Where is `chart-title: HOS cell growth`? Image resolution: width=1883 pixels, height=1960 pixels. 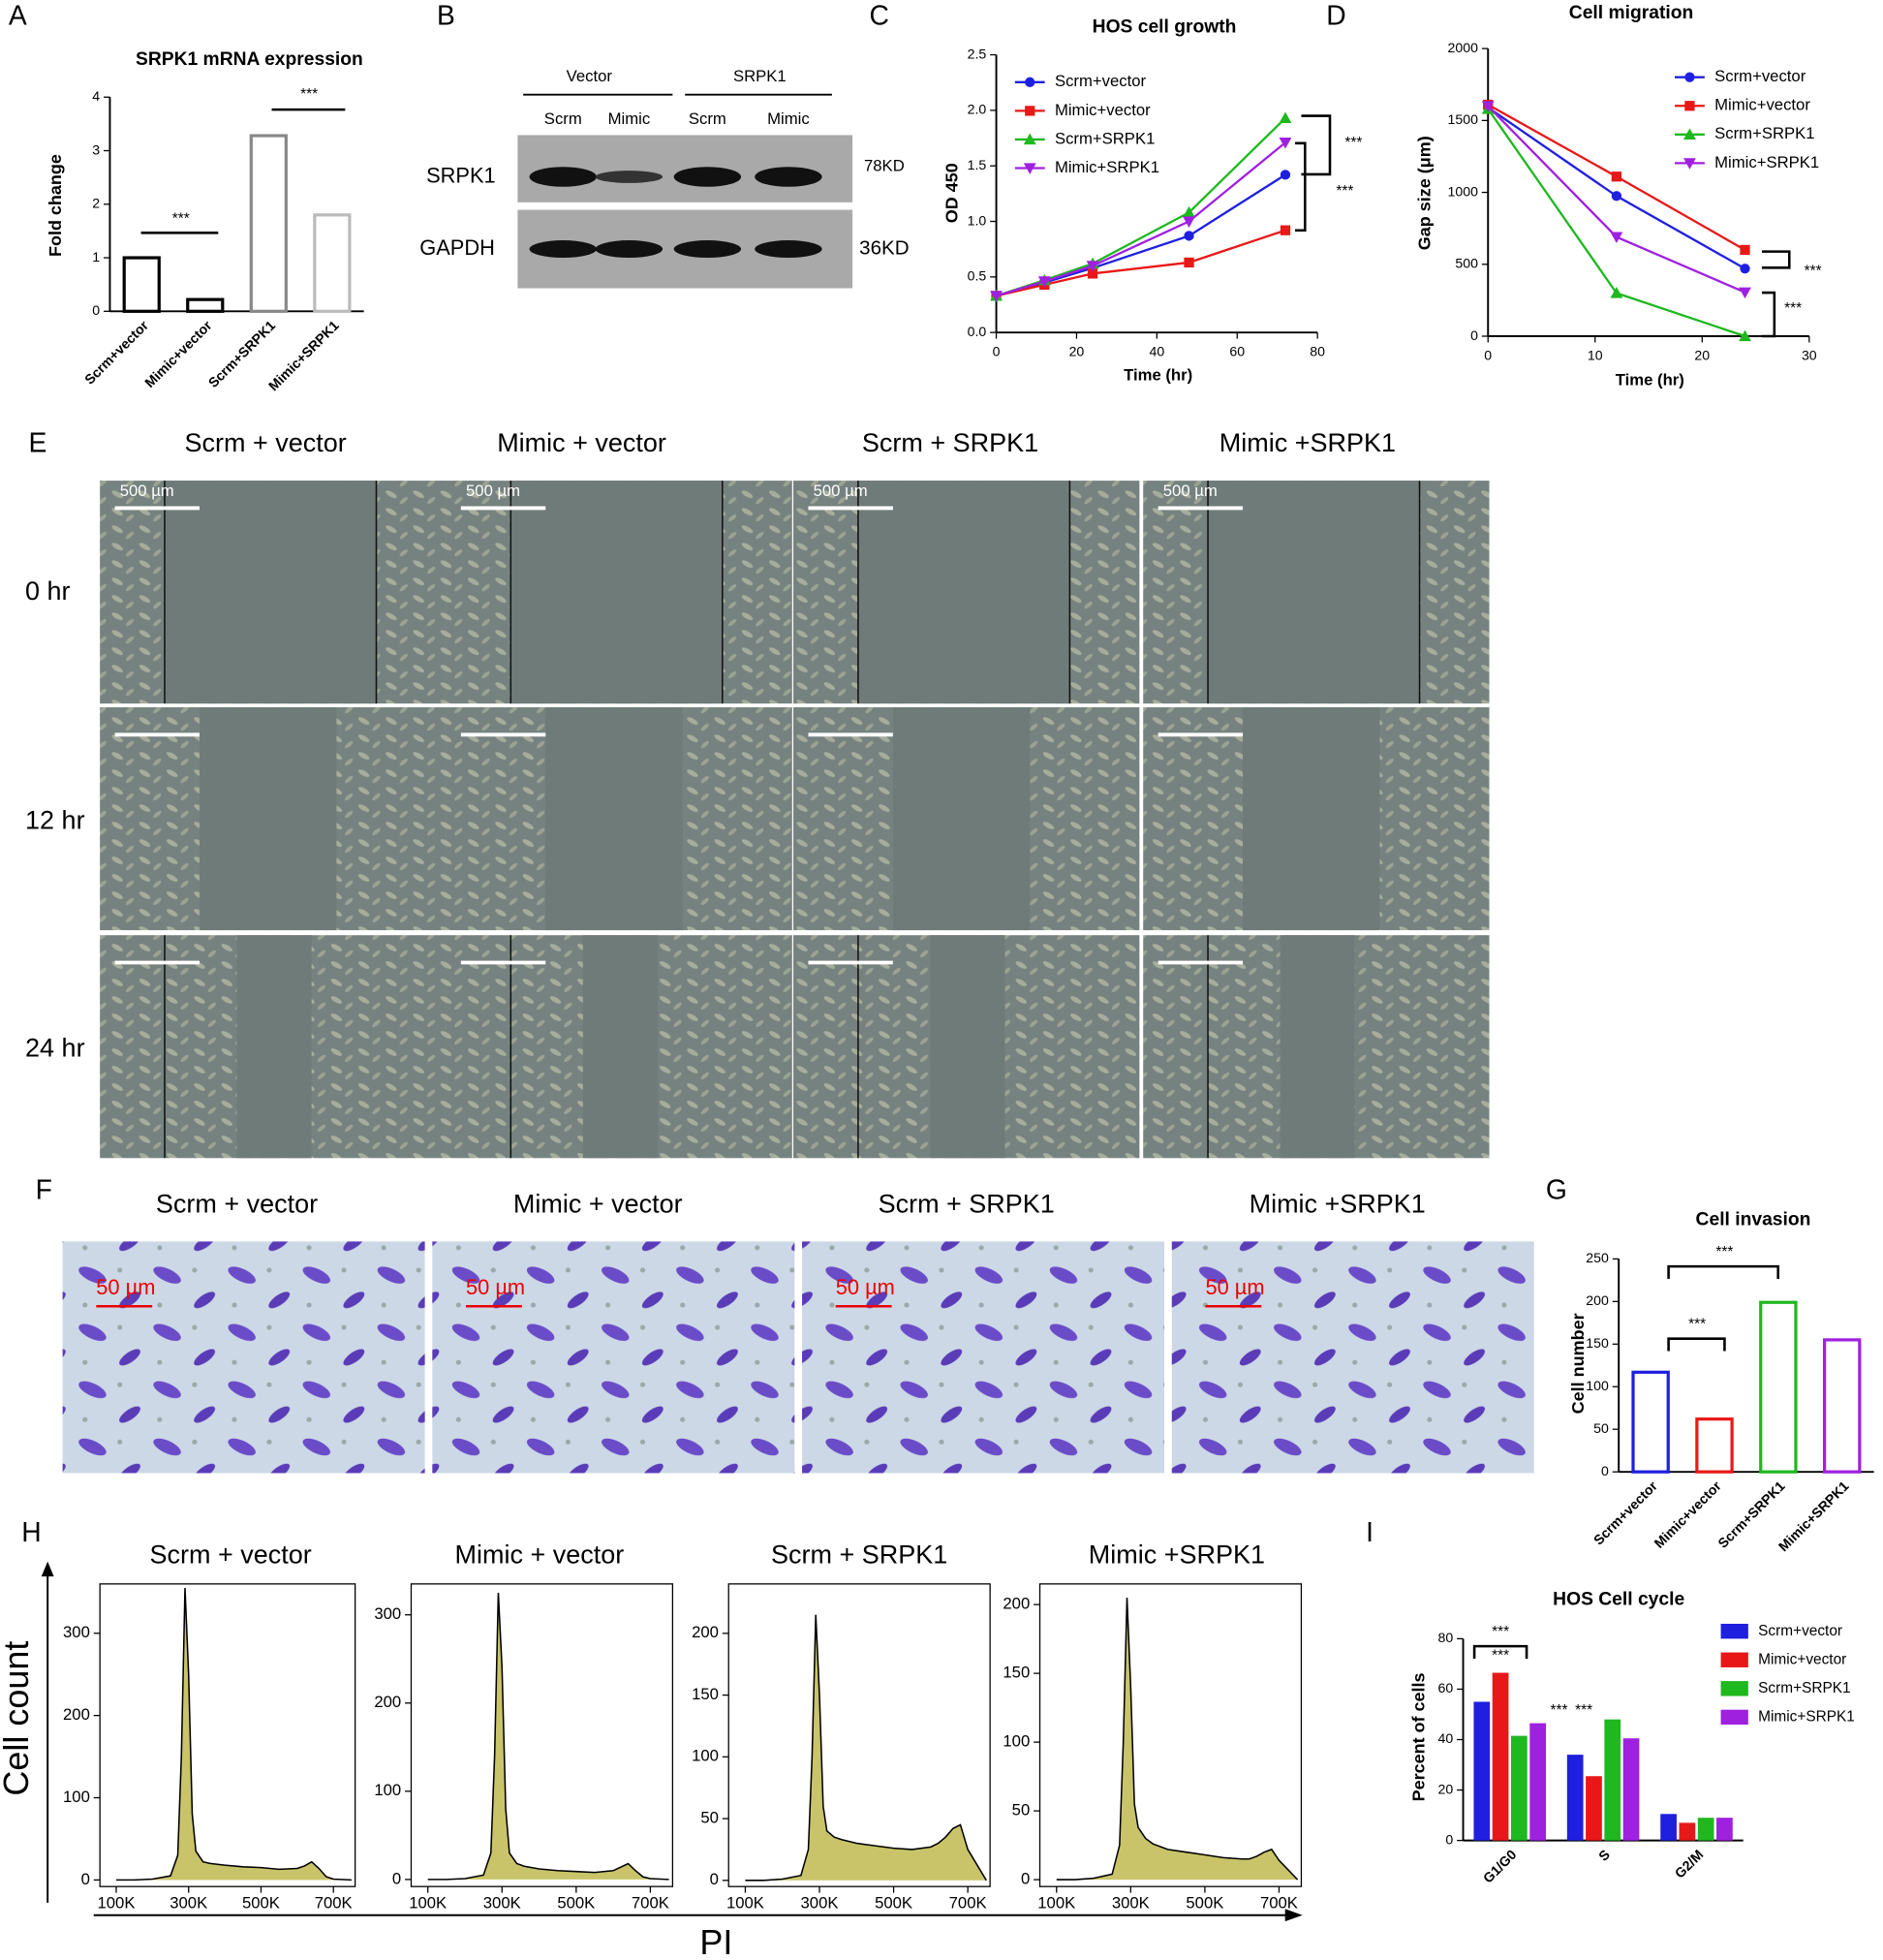
chart-title: HOS cell growth is located at coordinates (1165, 27).